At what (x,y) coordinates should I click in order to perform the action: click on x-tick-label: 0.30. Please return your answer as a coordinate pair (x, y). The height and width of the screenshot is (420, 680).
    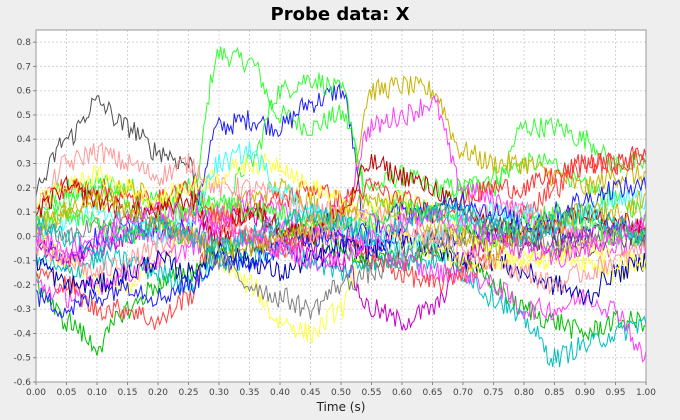
    Looking at the image, I should click on (219, 393).